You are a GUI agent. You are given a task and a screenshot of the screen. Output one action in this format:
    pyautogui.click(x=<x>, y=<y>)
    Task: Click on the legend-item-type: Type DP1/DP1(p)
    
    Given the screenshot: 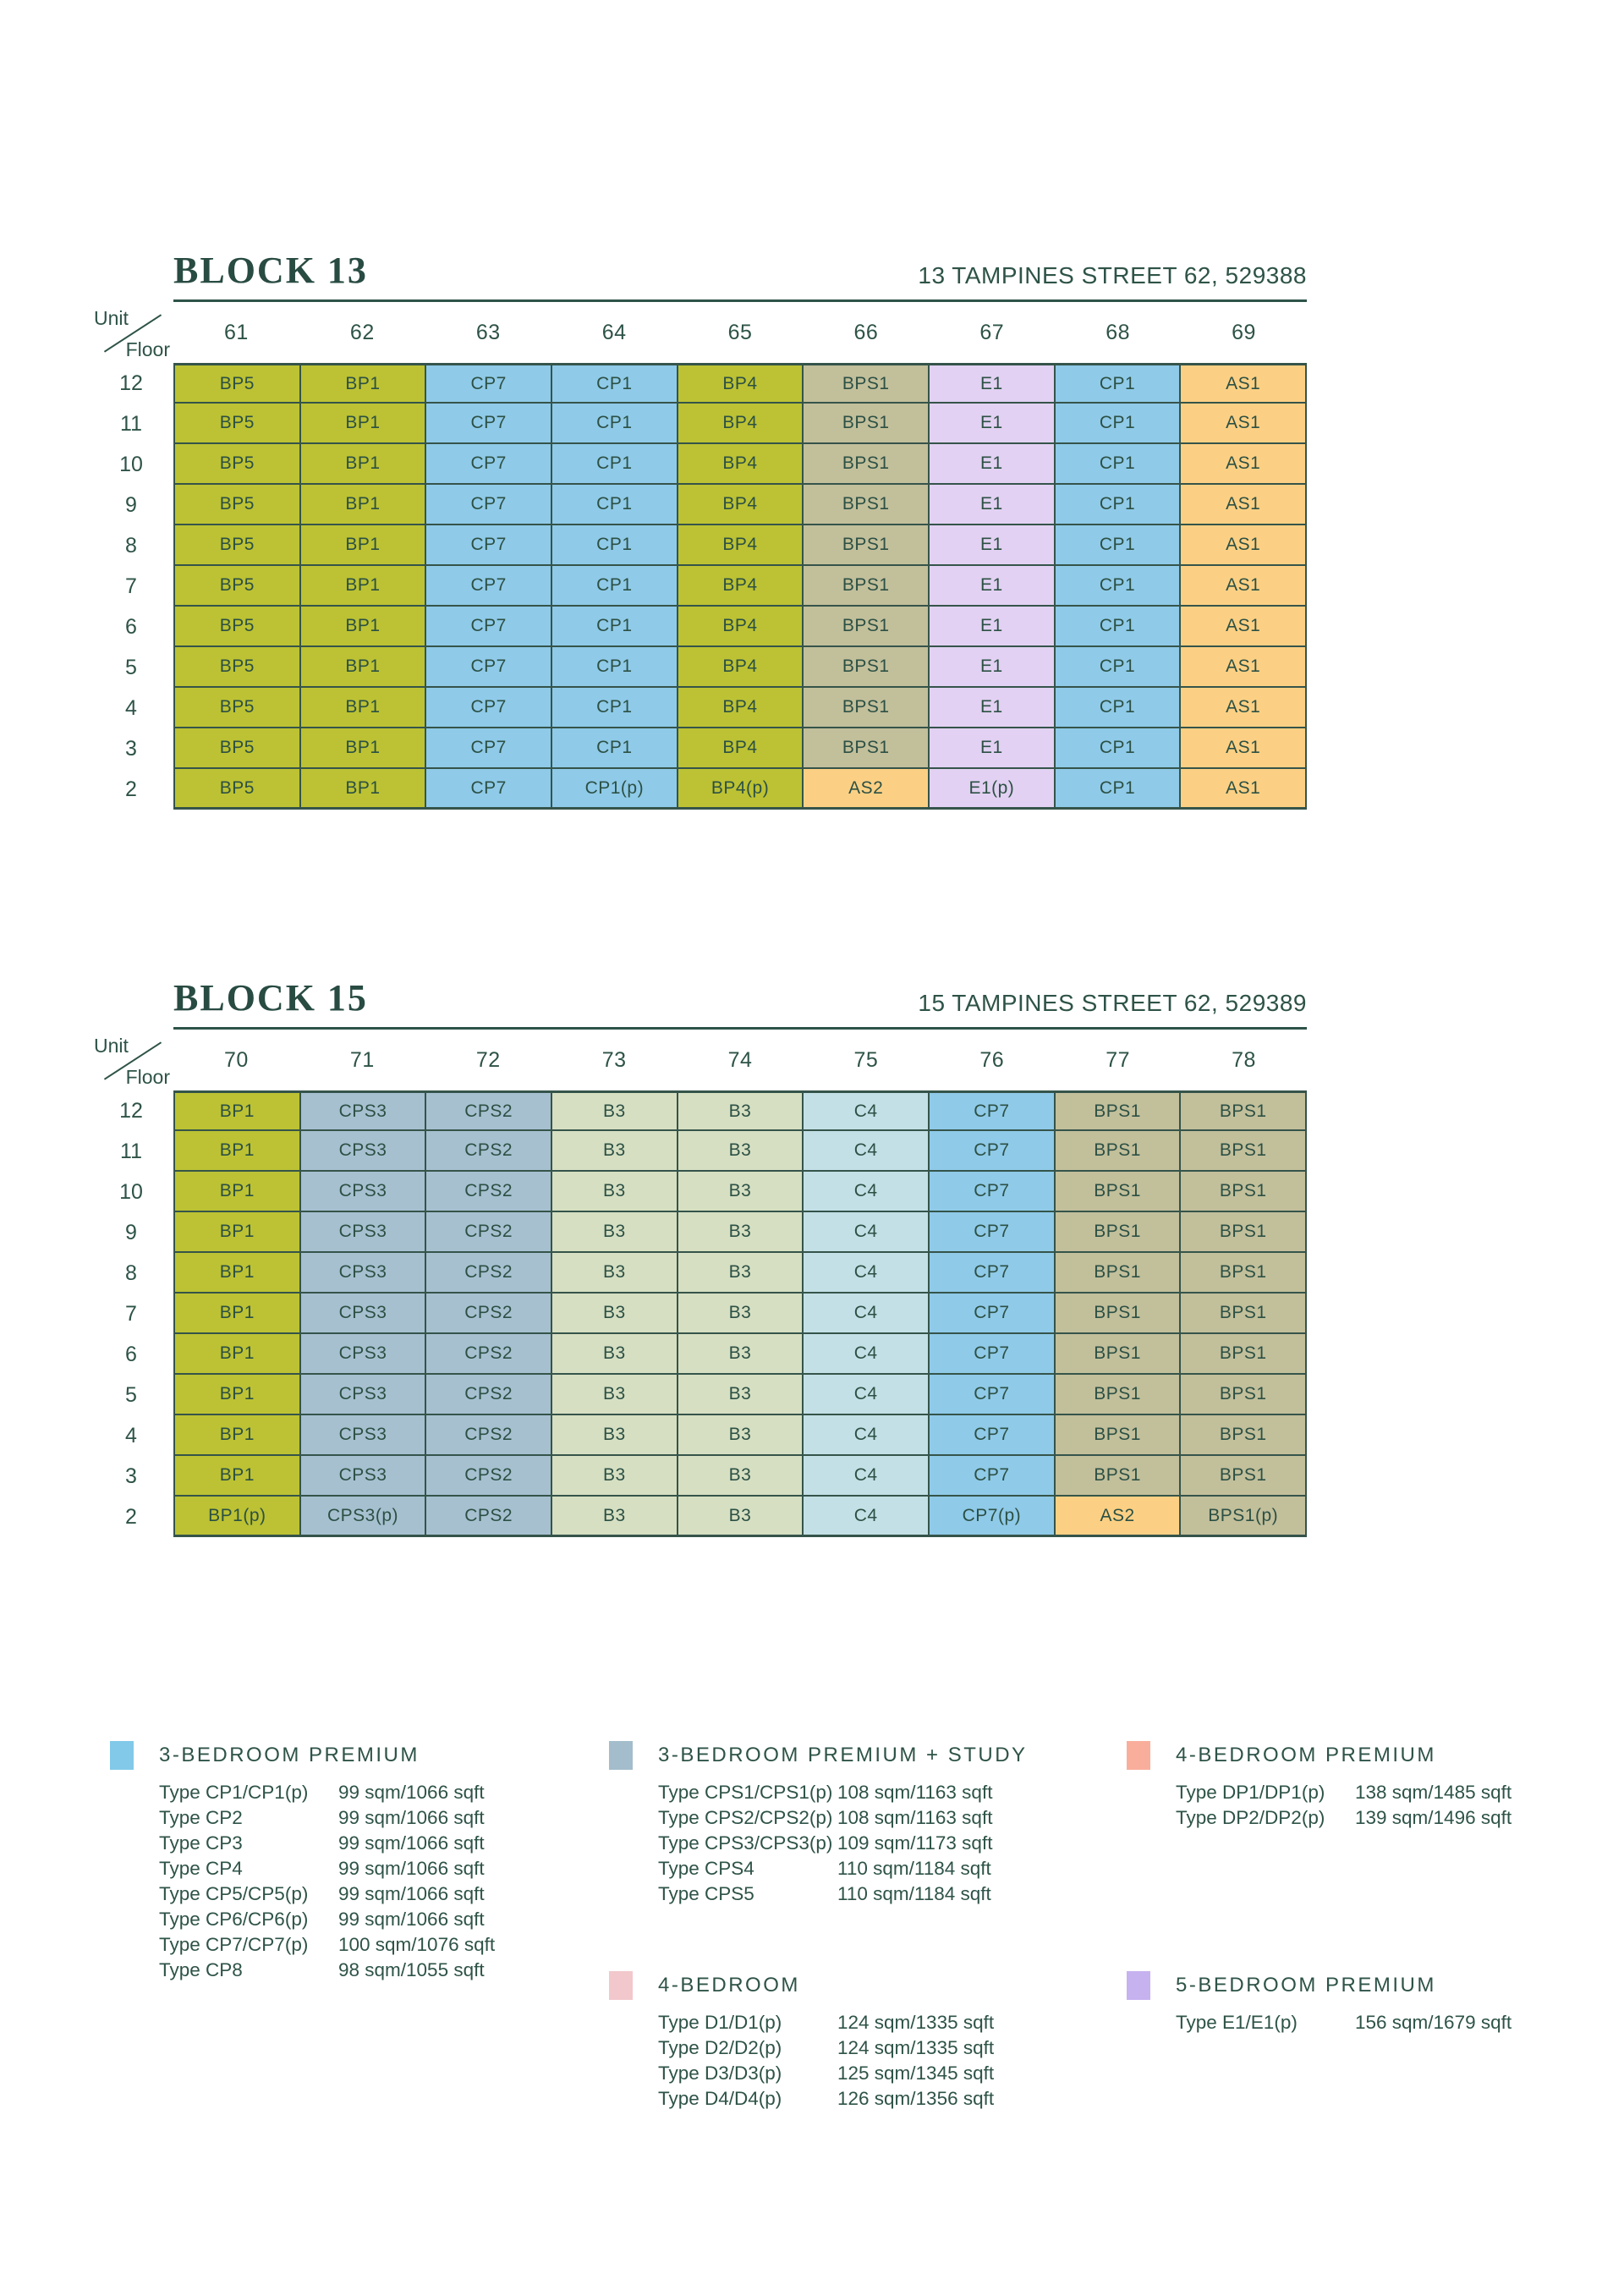 What is the action you would take?
    pyautogui.click(x=1251, y=1793)
    